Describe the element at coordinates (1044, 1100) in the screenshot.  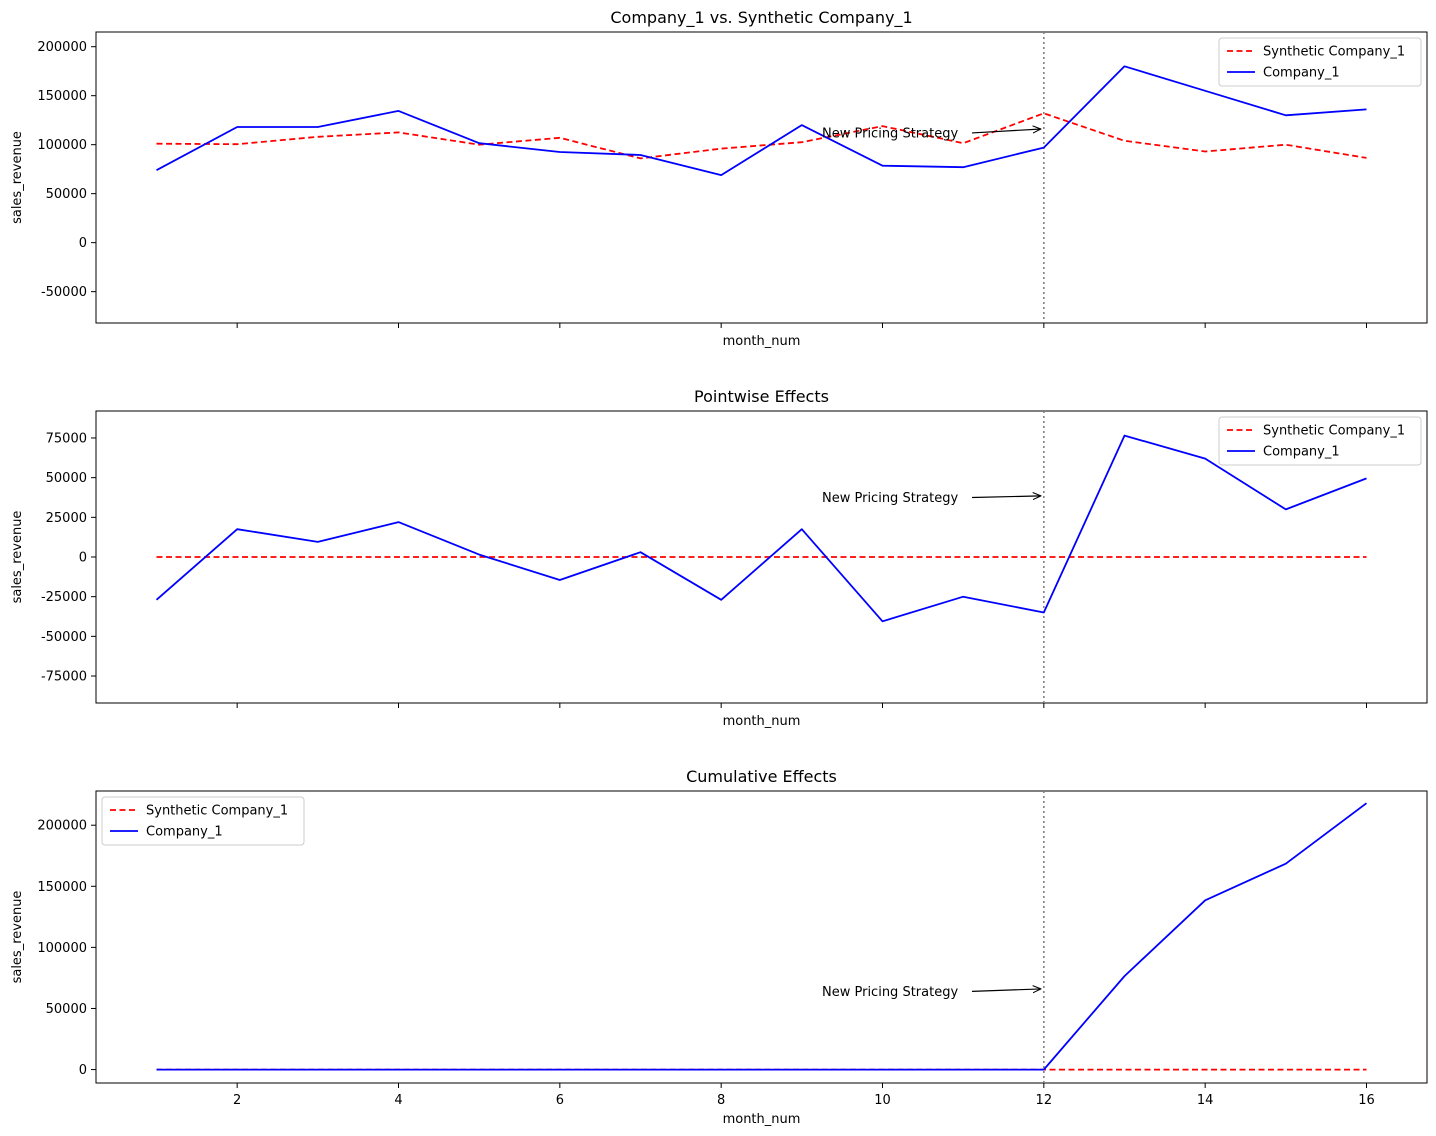
I see `x-tick-label: 12` at that location.